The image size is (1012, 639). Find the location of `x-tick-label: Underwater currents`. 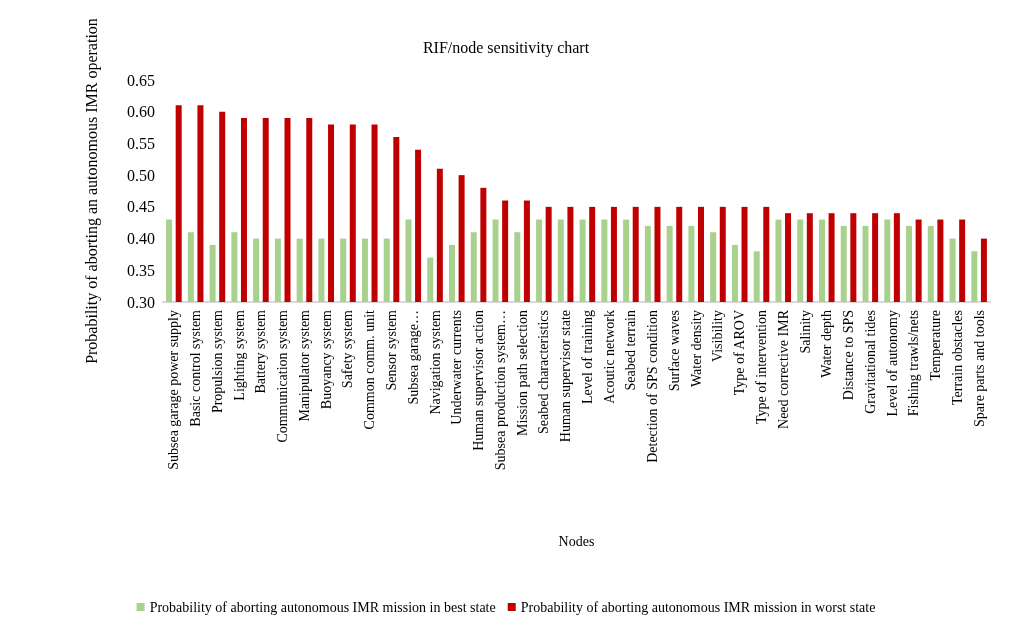

x-tick-label: Underwater currents is located at coordinates (457, 367).